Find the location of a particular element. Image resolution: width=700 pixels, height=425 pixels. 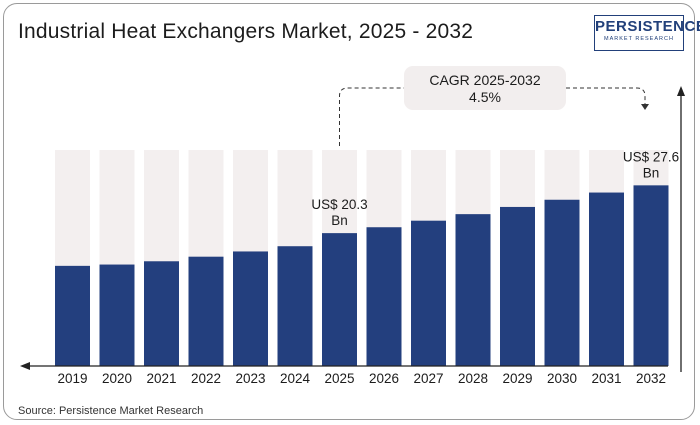

cagr-label: CAGR 2025-2032 is located at coordinates (485, 80).